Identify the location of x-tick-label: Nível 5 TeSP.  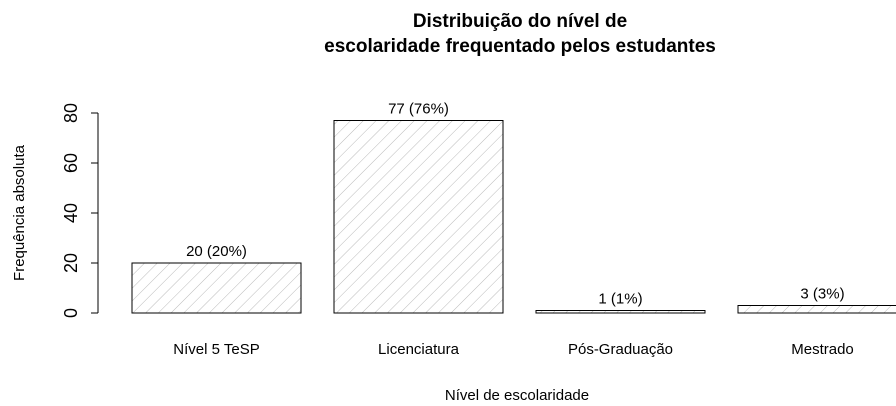
(216, 349).